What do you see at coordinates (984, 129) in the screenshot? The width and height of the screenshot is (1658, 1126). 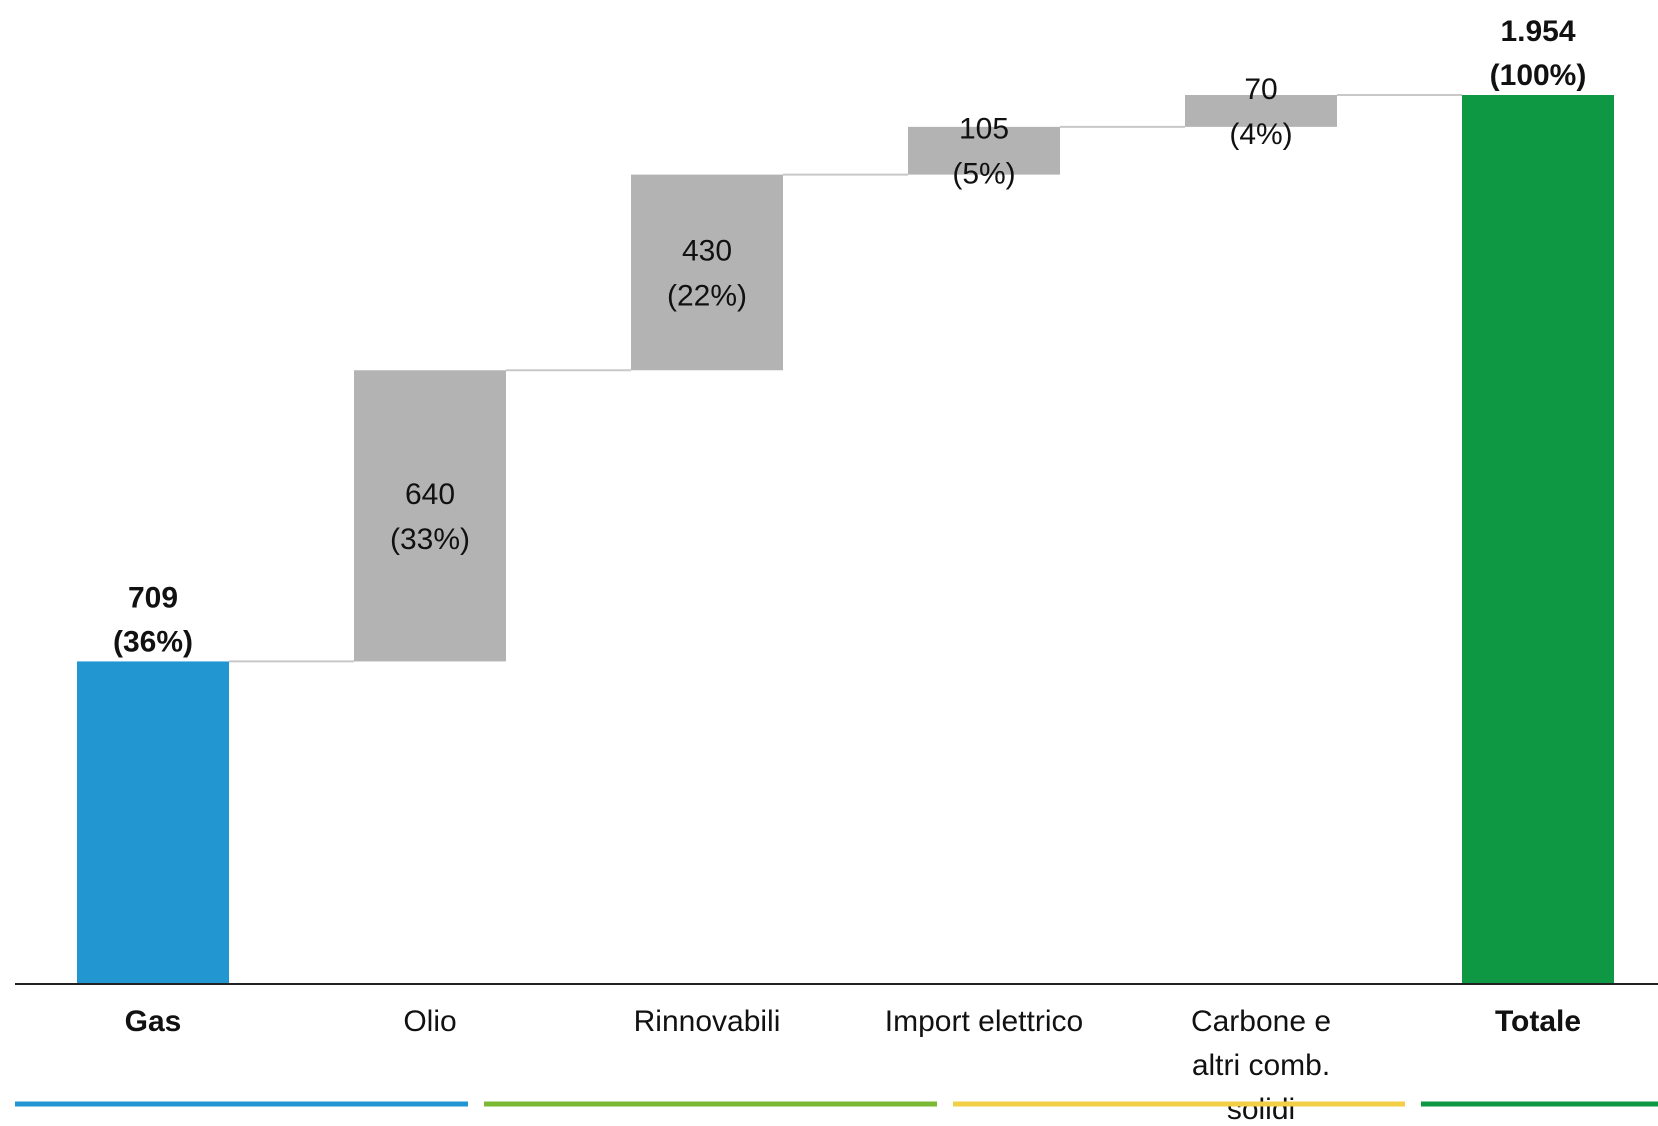 I see `value-label: 105` at bounding box center [984, 129].